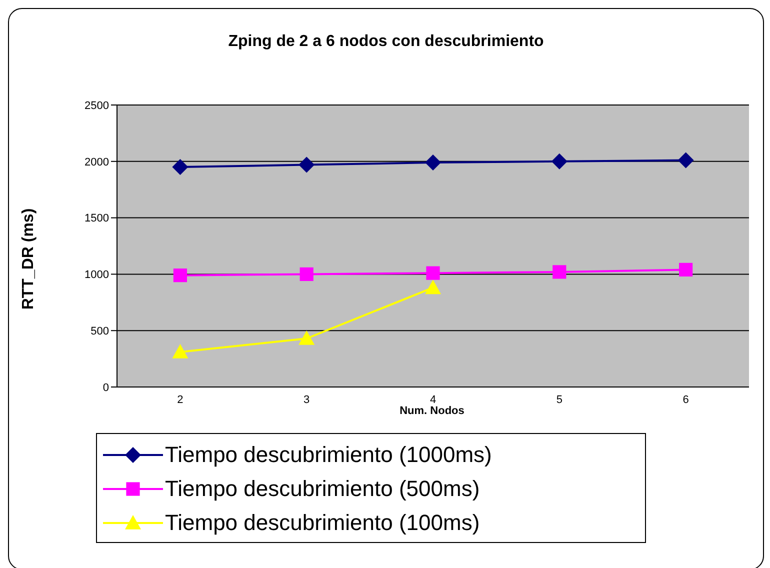 The height and width of the screenshot is (568, 770). What do you see at coordinates (322, 523) in the screenshot?
I see `legend-label: Tiempo descubrimiento (100ms)` at bounding box center [322, 523].